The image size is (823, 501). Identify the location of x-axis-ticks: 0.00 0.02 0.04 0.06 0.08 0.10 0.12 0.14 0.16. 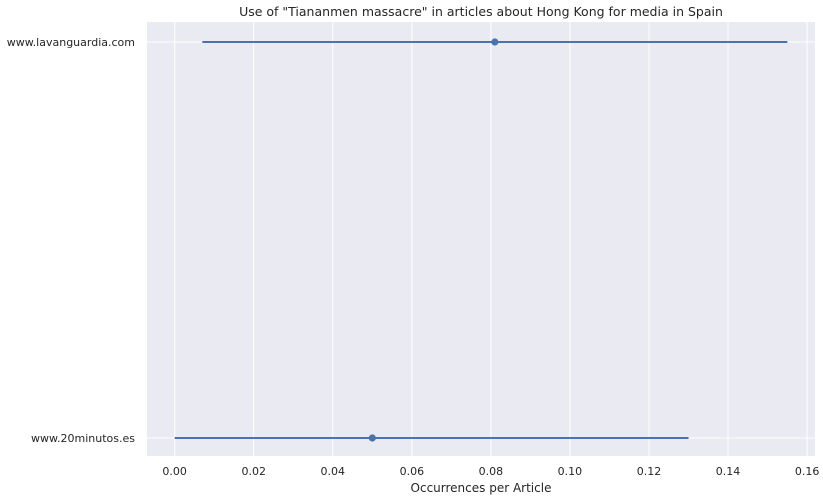
(490, 471).